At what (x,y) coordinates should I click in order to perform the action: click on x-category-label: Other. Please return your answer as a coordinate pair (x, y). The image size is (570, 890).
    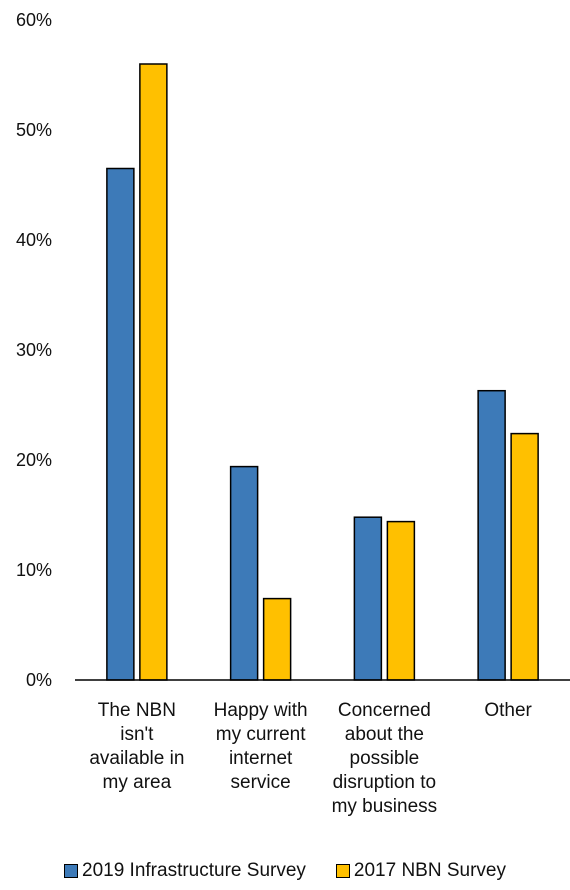
    Looking at the image, I should click on (508, 710).